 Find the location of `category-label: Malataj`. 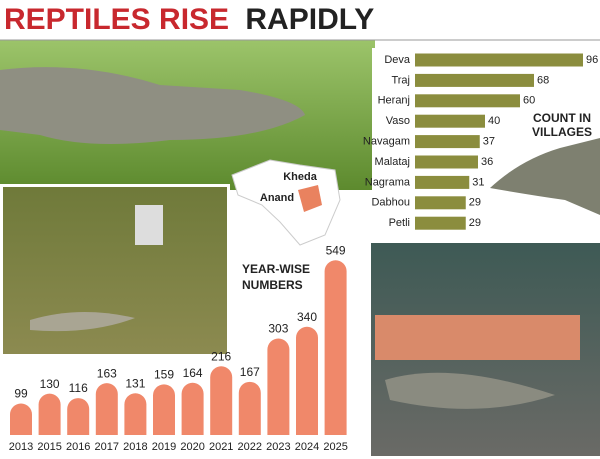

category-label: Malataj is located at coordinates (392, 162).